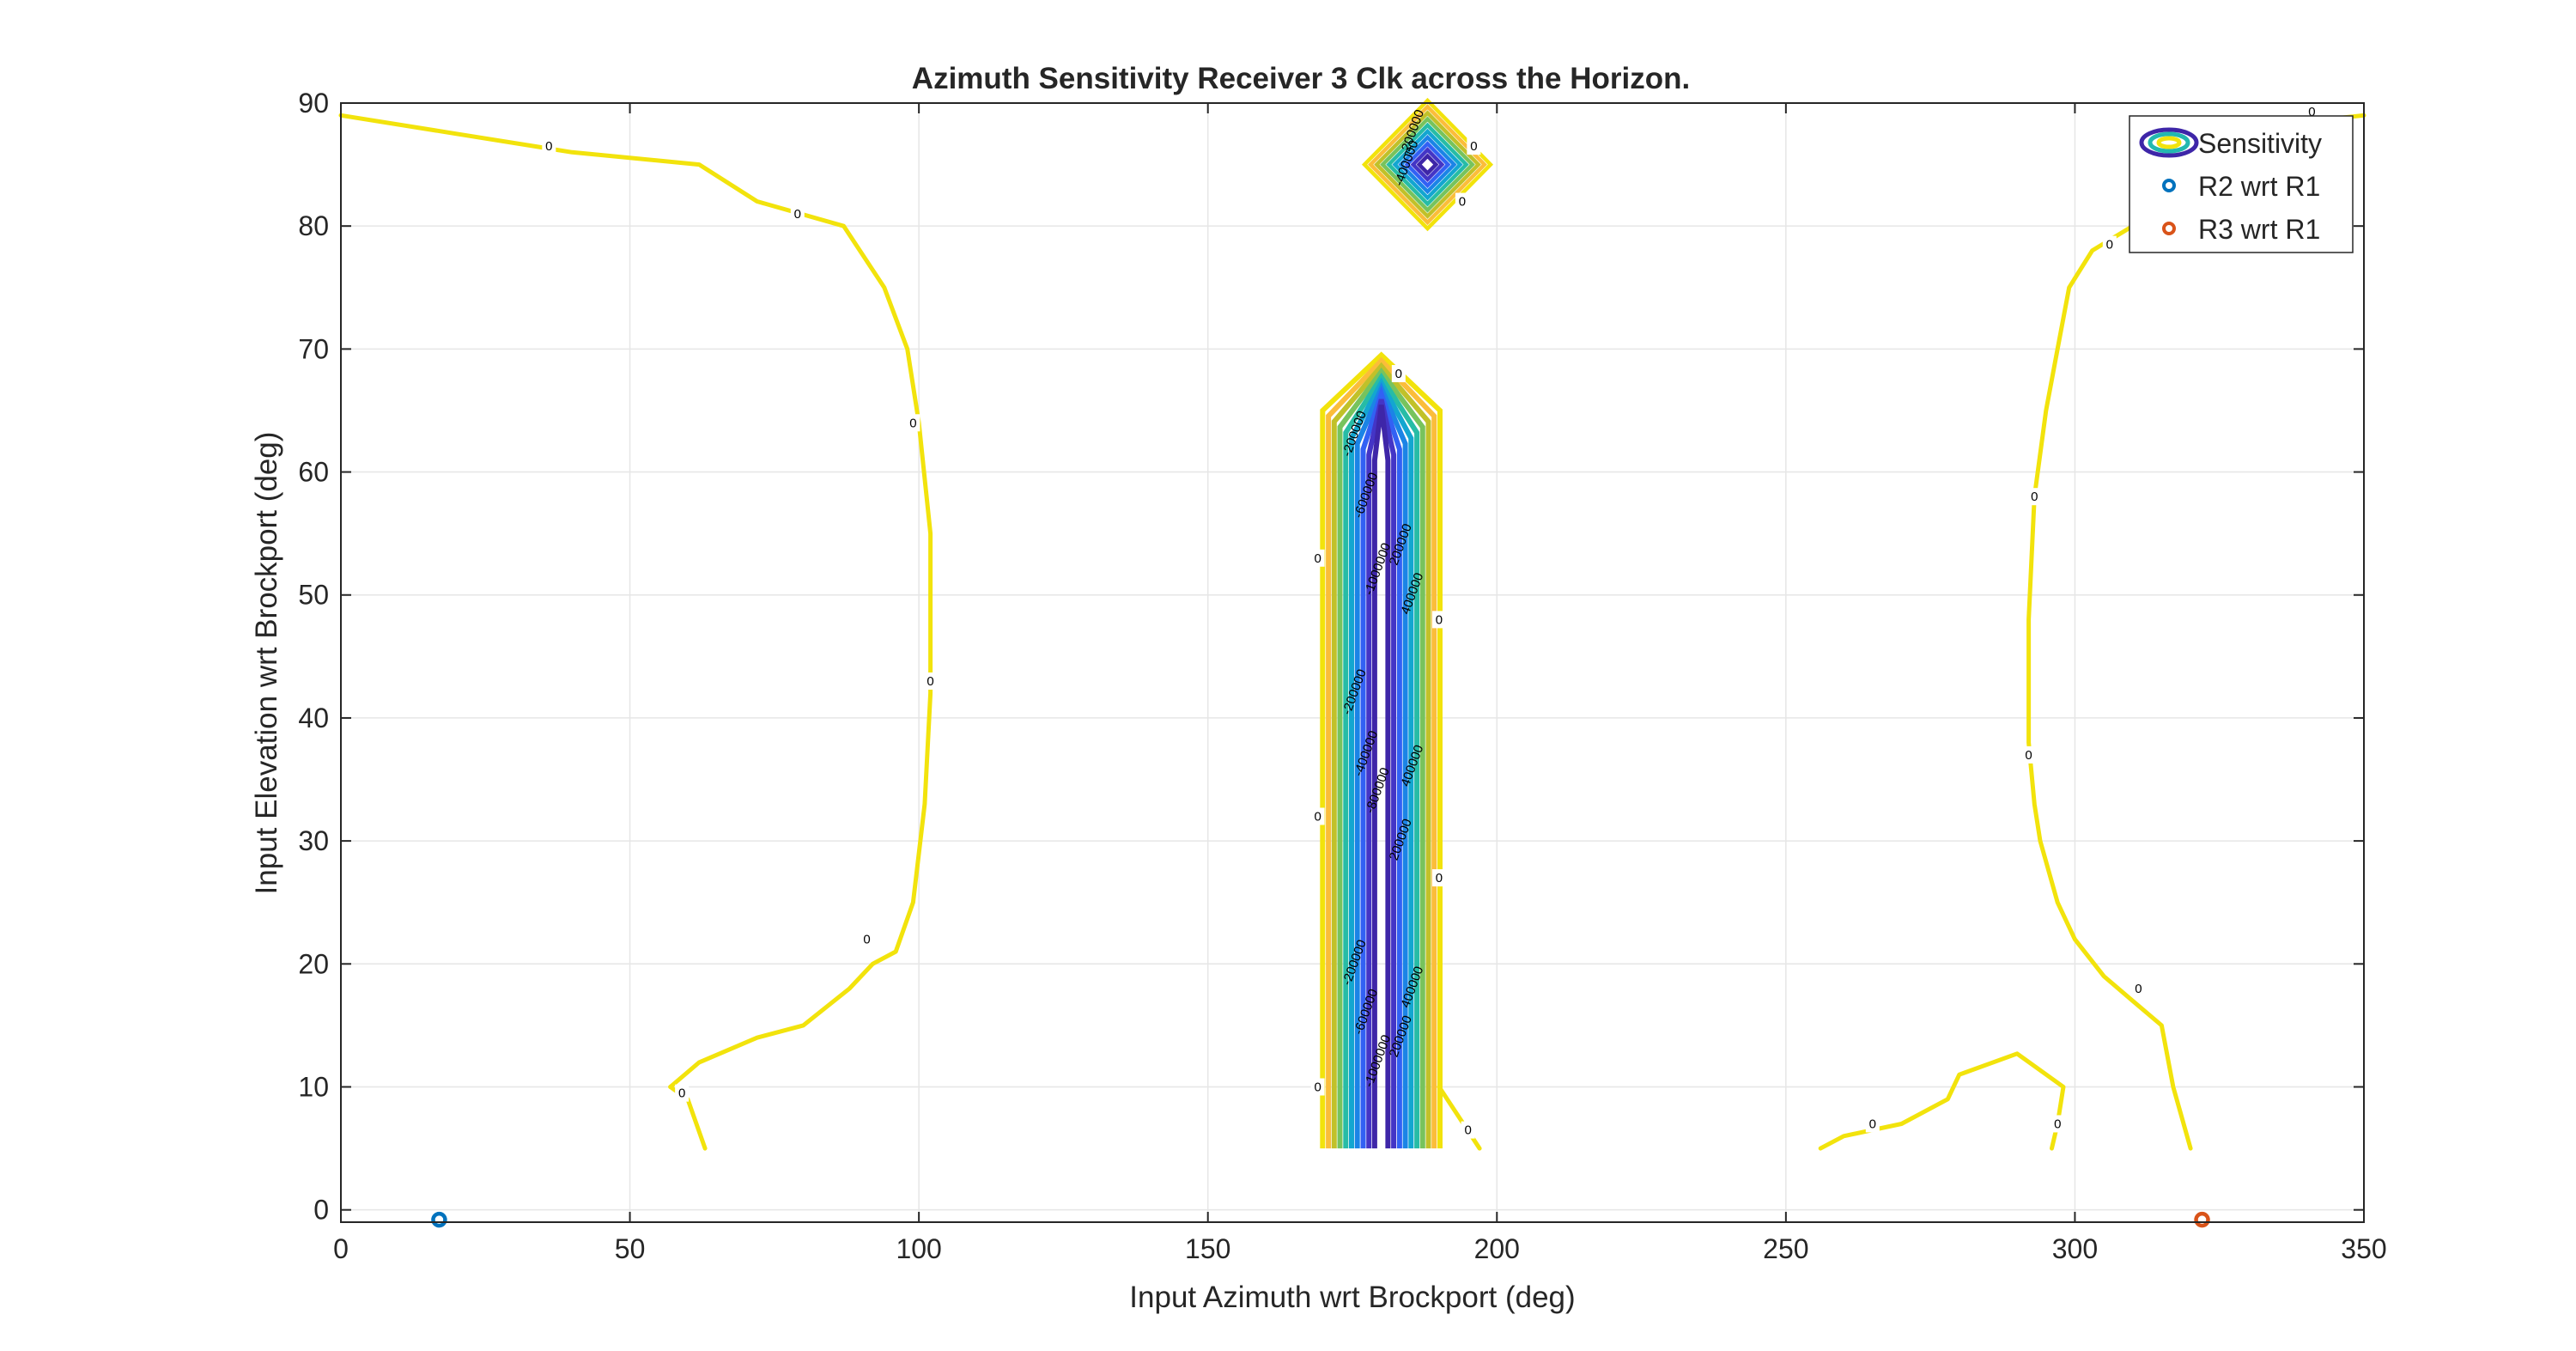  I want to click on legend-label-r3: R3 wrt R1, so click(2259, 229).